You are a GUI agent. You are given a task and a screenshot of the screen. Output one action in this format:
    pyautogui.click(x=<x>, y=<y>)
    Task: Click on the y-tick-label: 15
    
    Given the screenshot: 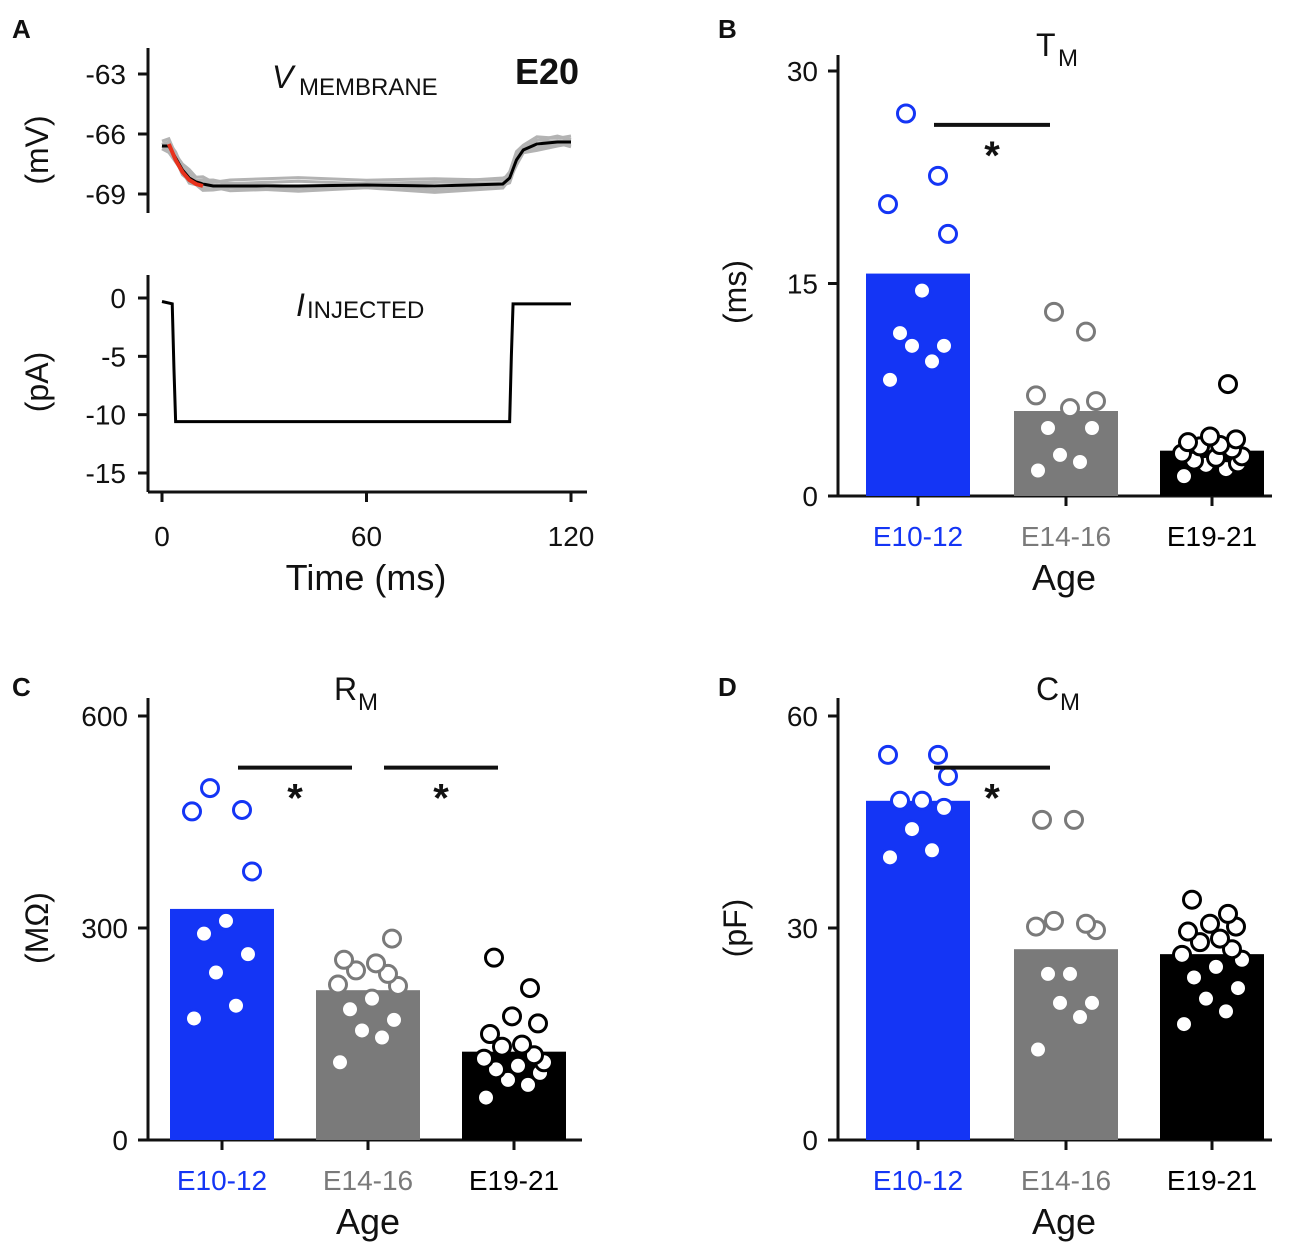 What is the action you would take?
    pyautogui.click(x=802, y=284)
    